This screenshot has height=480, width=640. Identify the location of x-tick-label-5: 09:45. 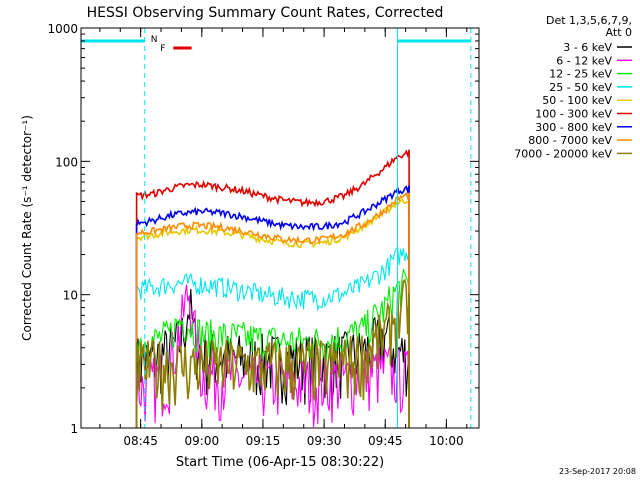
(385, 441).